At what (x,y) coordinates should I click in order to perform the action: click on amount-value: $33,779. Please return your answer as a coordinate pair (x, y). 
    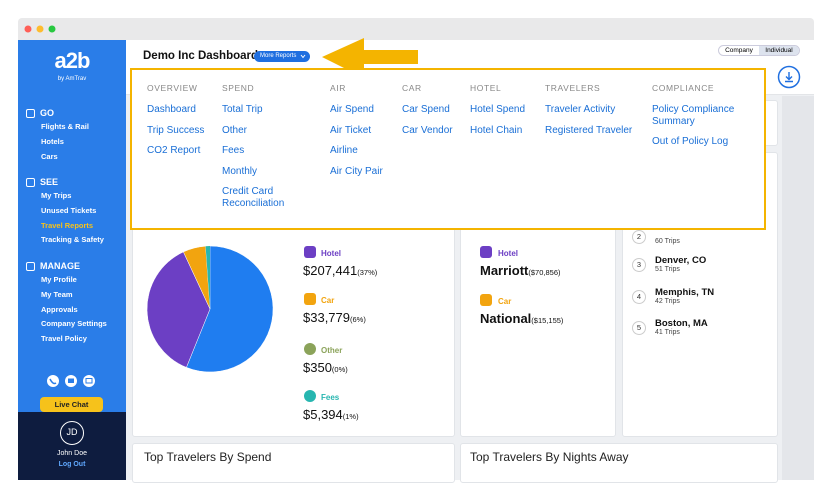
    Looking at the image, I should click on (326, 317).